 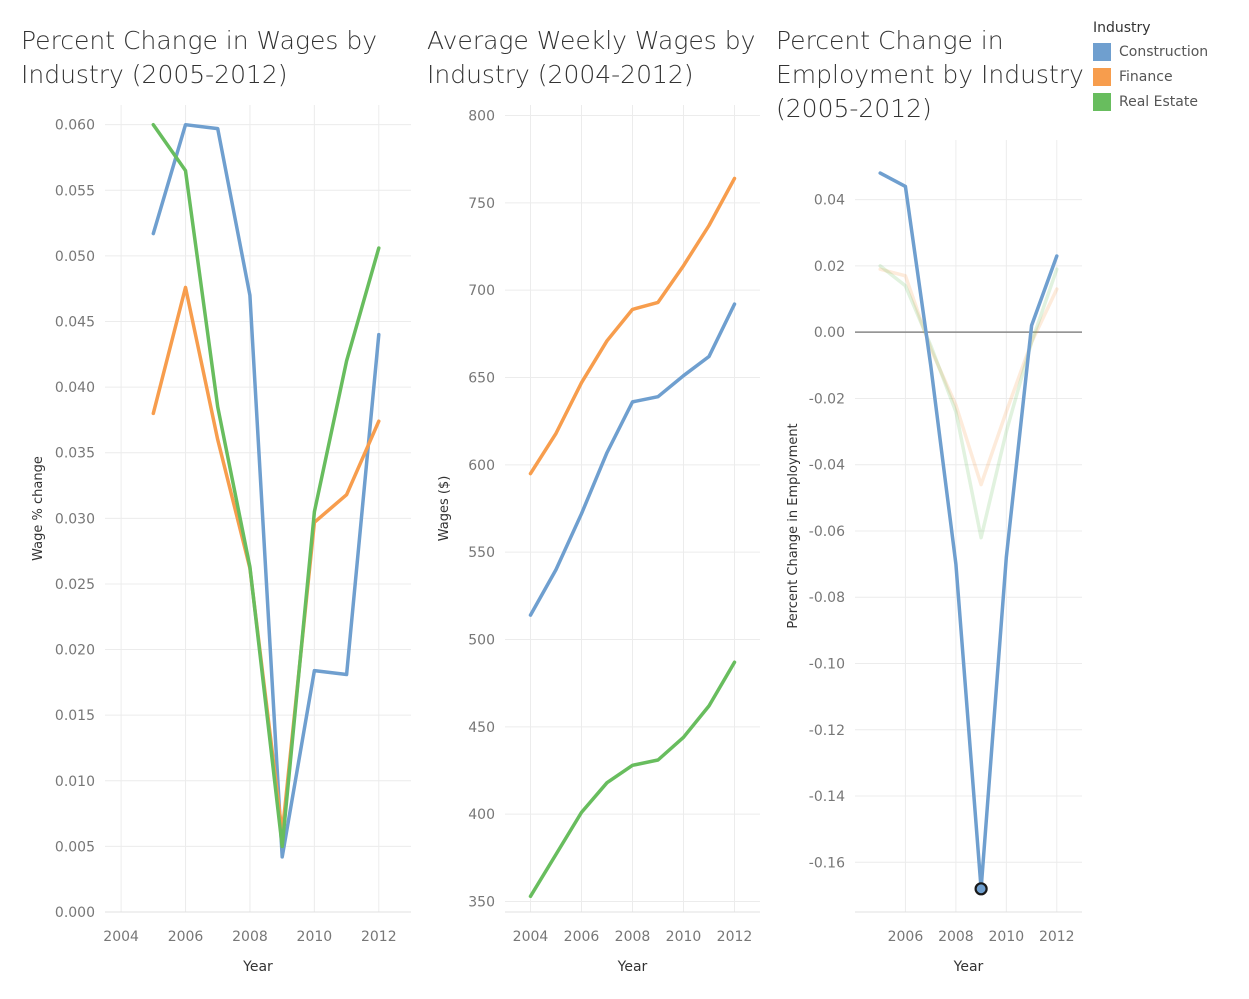 What do you see at coordinates (38, 508) in the screenshot?
I see `y-axis-title: Wage % change` at bounding box center [38, 508].